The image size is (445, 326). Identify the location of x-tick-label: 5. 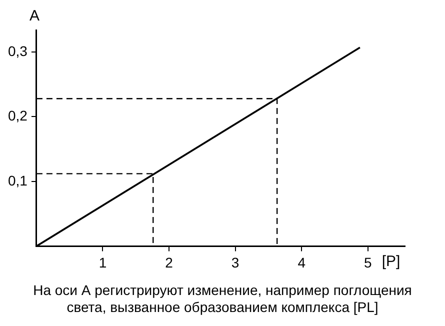
(368, 262).